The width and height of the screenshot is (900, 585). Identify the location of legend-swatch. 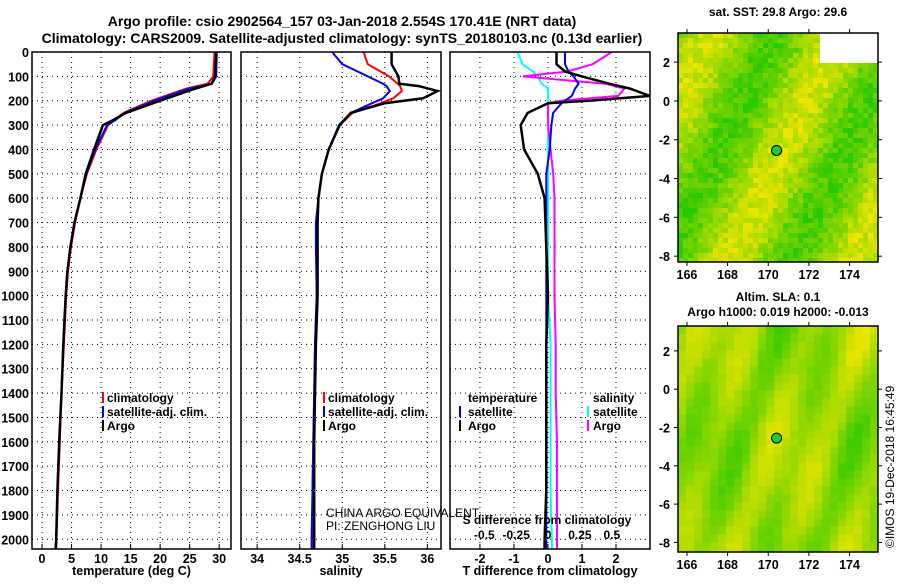
(103, 397).